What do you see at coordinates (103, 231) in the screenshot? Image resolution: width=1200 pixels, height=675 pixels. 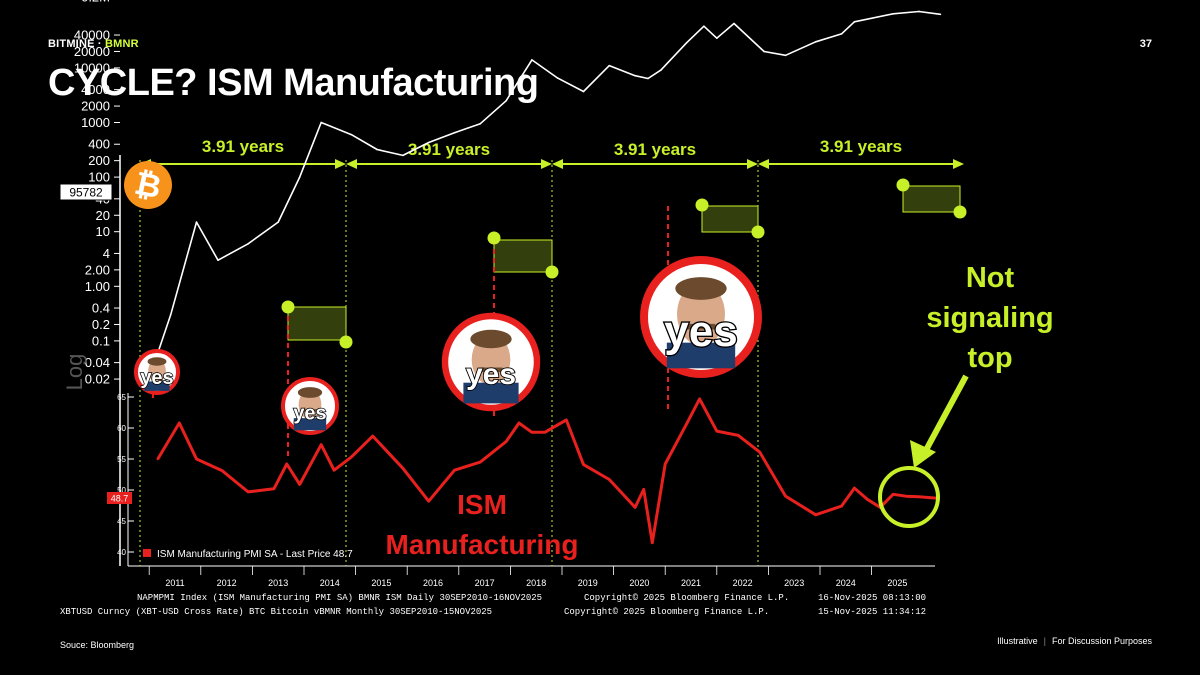 I see `btc-y-tick-label-8: 10` at bounding box center [103, 231].